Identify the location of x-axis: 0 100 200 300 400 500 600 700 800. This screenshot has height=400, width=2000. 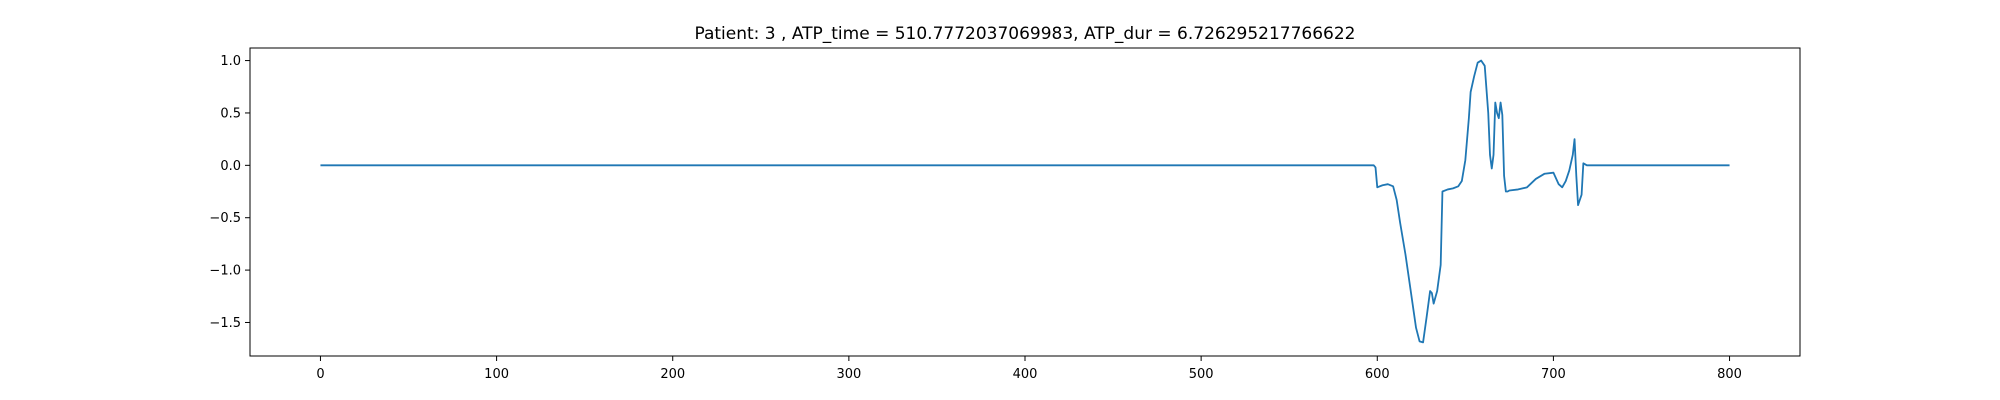
(1029, 369).